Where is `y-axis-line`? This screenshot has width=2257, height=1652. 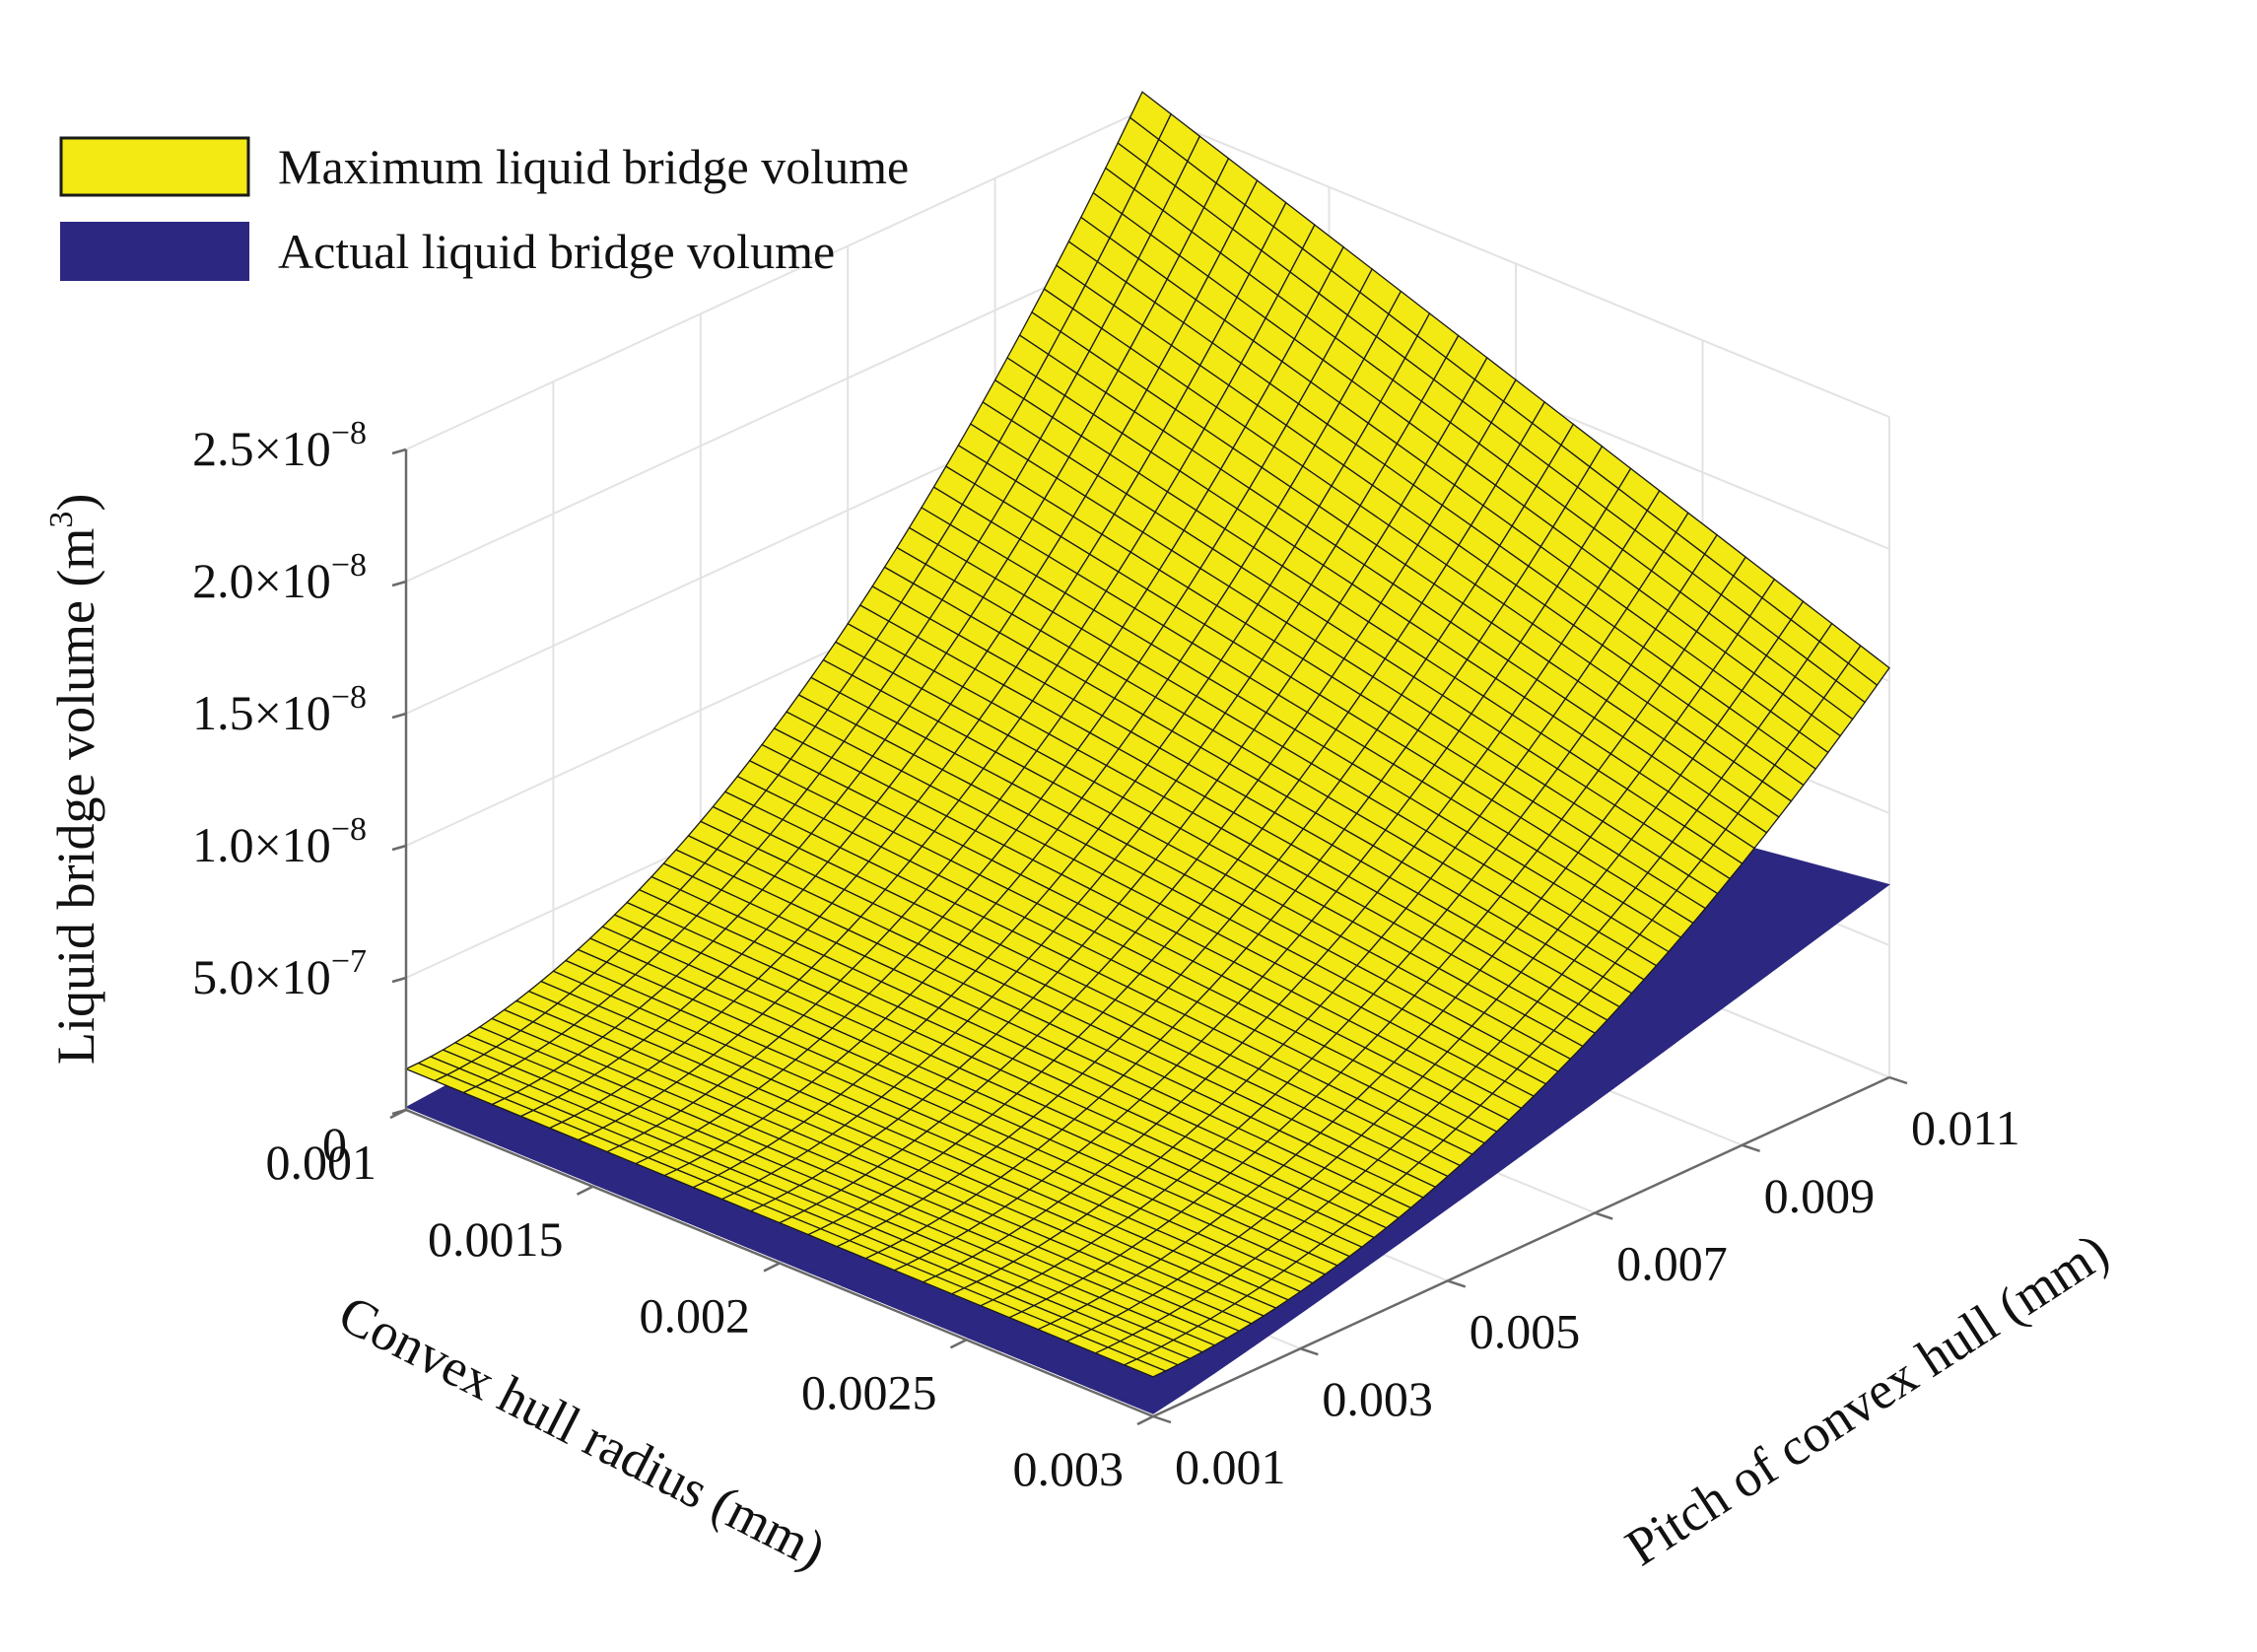
y-axis-line is located at coordinates (1521, 1246).